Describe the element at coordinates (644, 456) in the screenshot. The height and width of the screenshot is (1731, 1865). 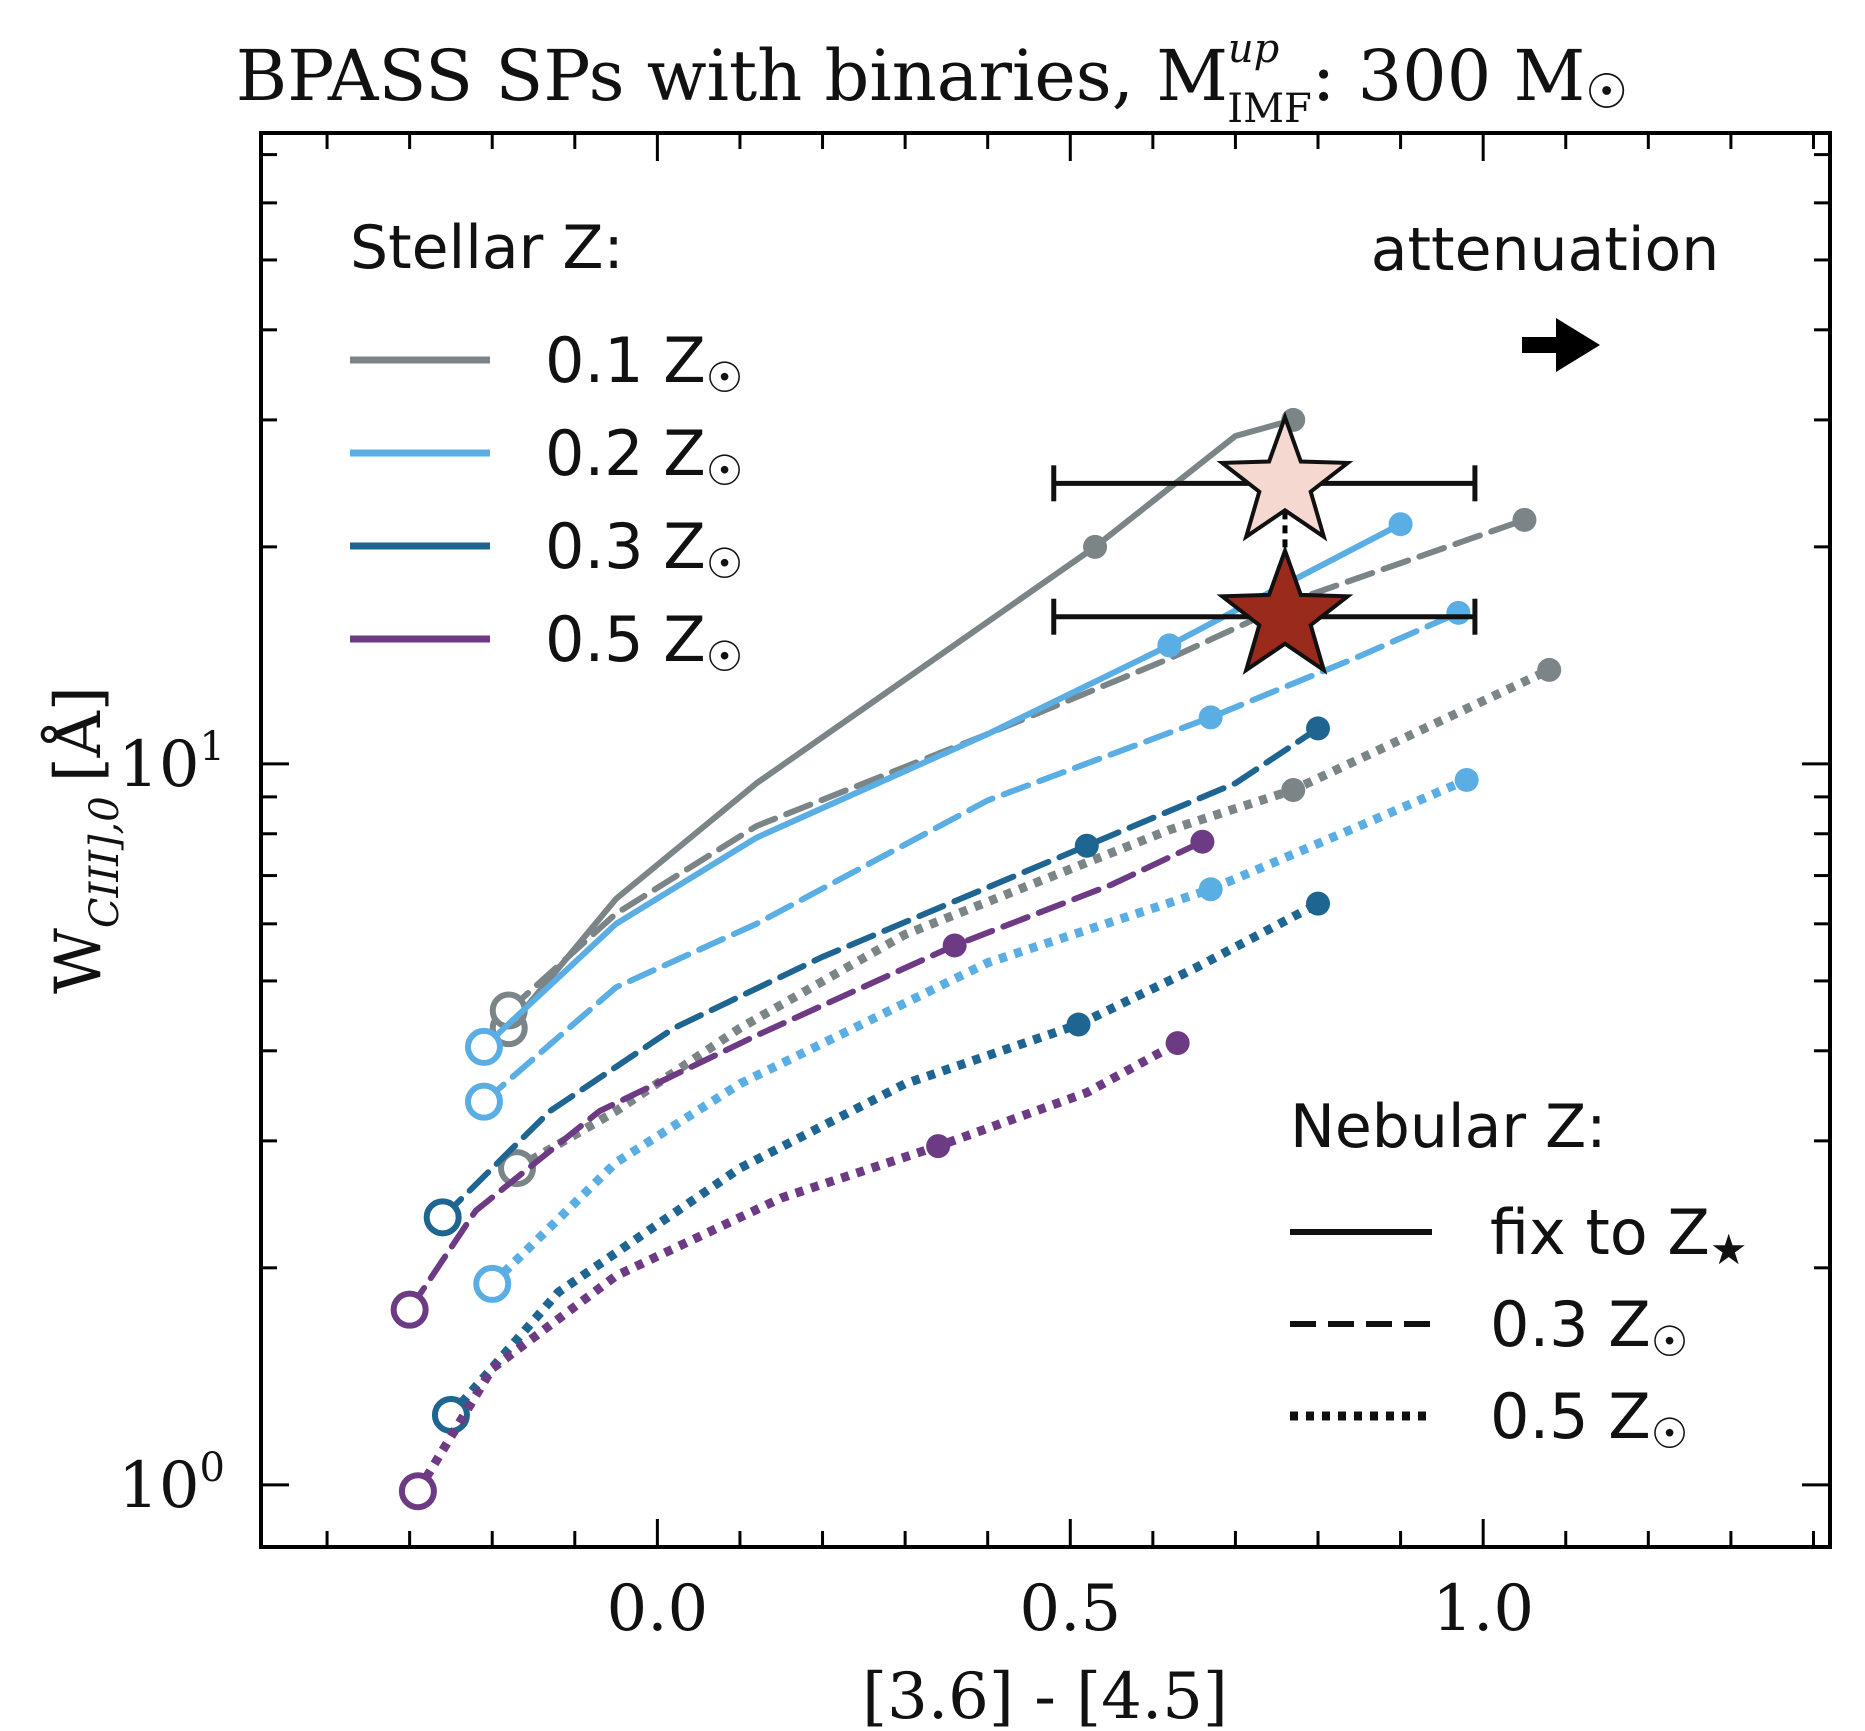
I see `legend-label: 0.2 Z☉` at that location.